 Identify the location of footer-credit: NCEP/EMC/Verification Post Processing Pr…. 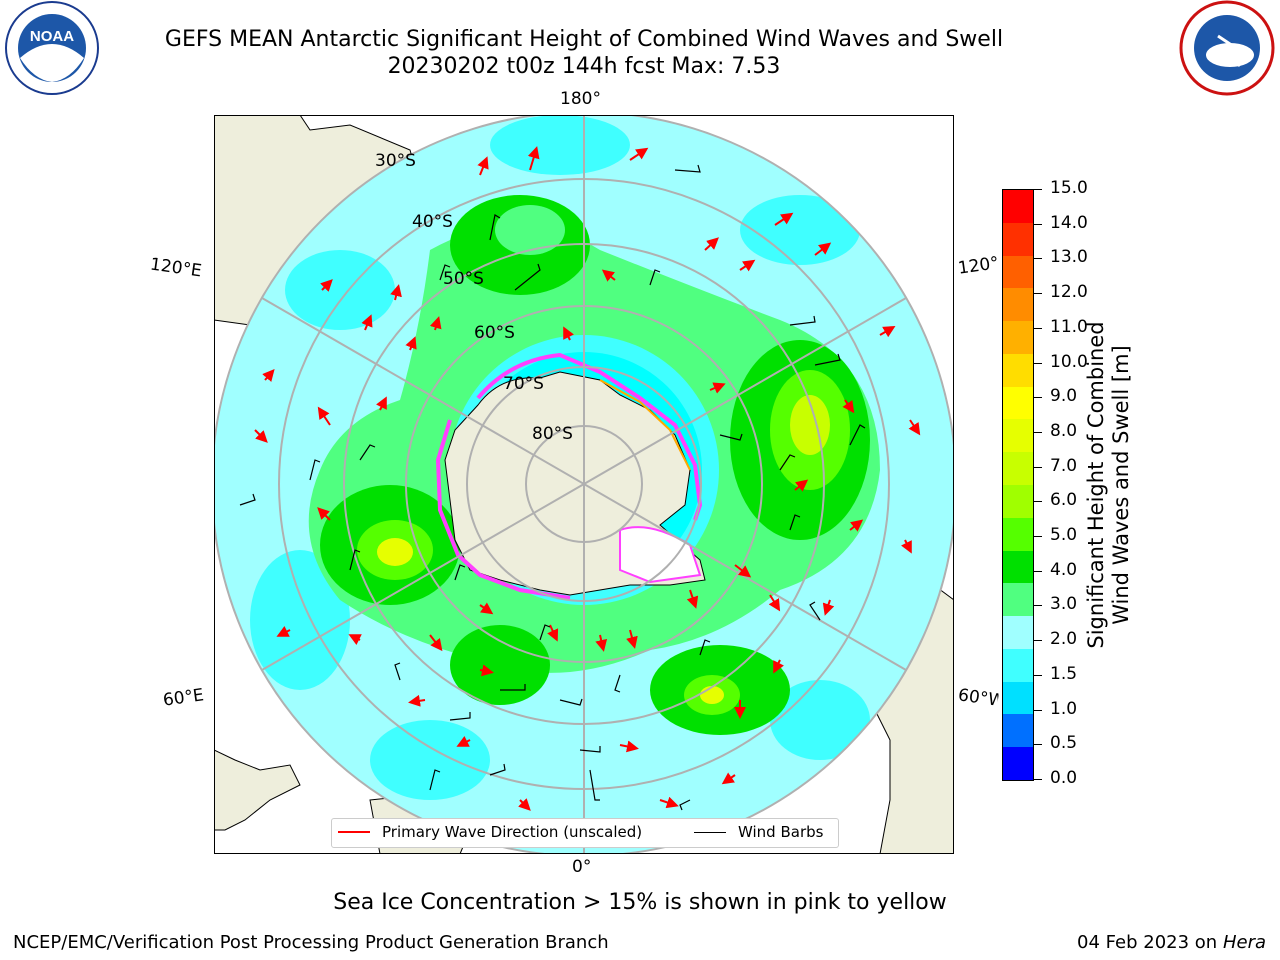
(311, 942).